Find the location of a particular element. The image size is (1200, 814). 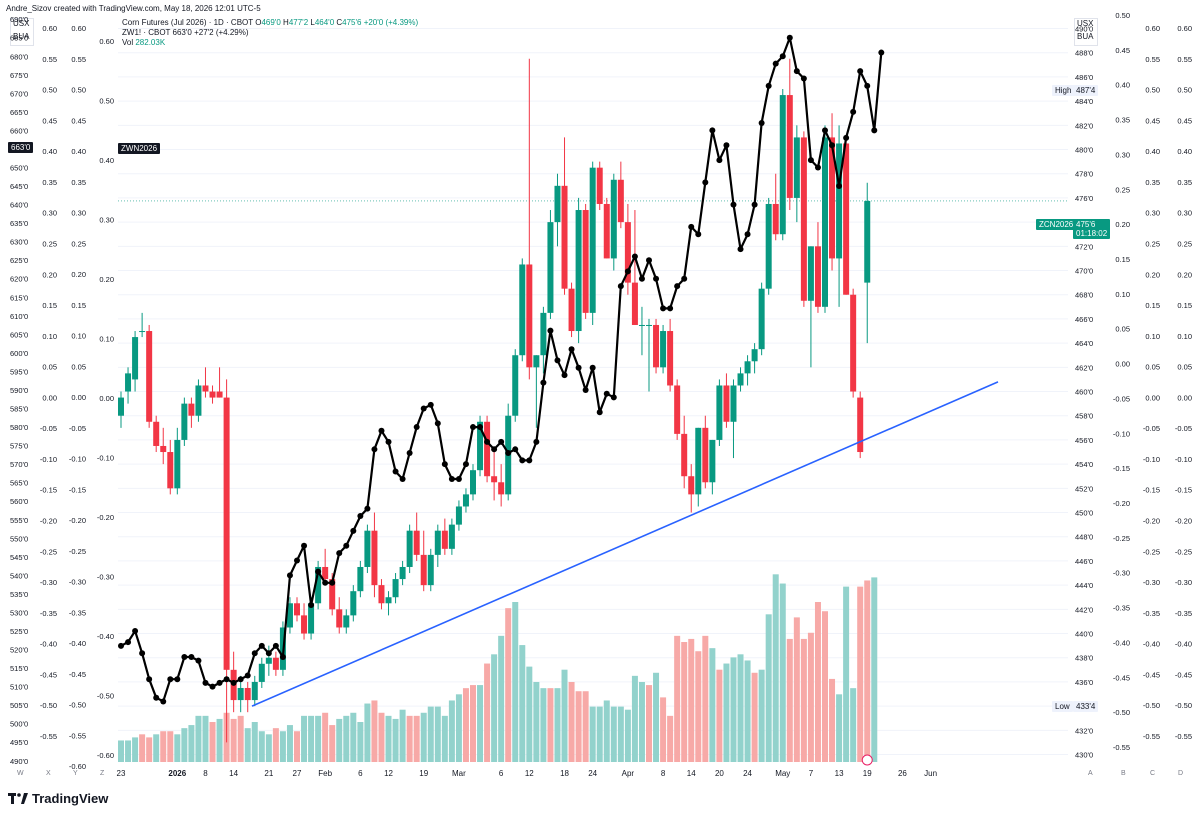

legend-ohlc-value-l: 464'0 is located at coordinates (325, 22).